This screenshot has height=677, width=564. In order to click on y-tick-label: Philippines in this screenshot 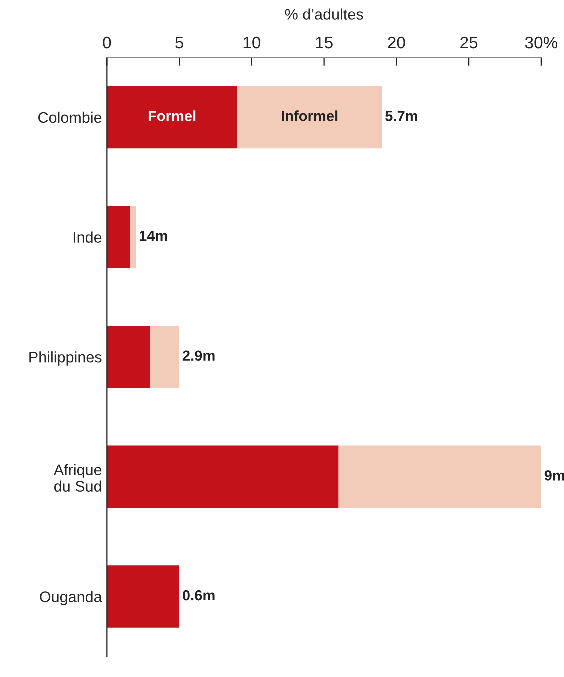, I will do `click(66, 359)`.